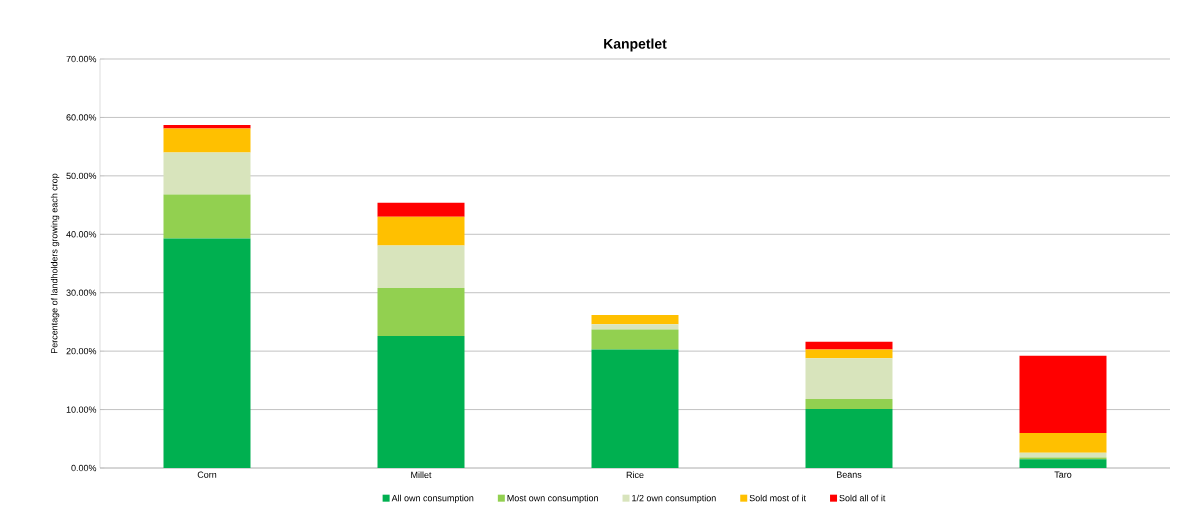 The height and width of the screenshot is (526, 1190). I want to click on x-tick-label: Rice, so click(635, 475).